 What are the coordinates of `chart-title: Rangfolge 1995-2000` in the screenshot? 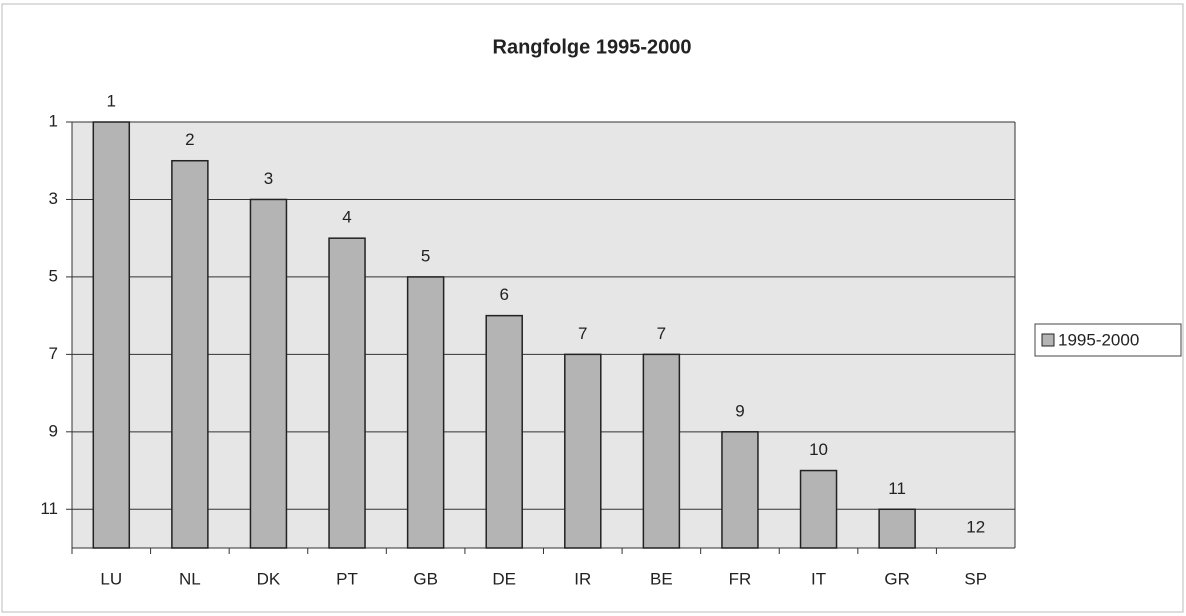 It's located at (592, 47).